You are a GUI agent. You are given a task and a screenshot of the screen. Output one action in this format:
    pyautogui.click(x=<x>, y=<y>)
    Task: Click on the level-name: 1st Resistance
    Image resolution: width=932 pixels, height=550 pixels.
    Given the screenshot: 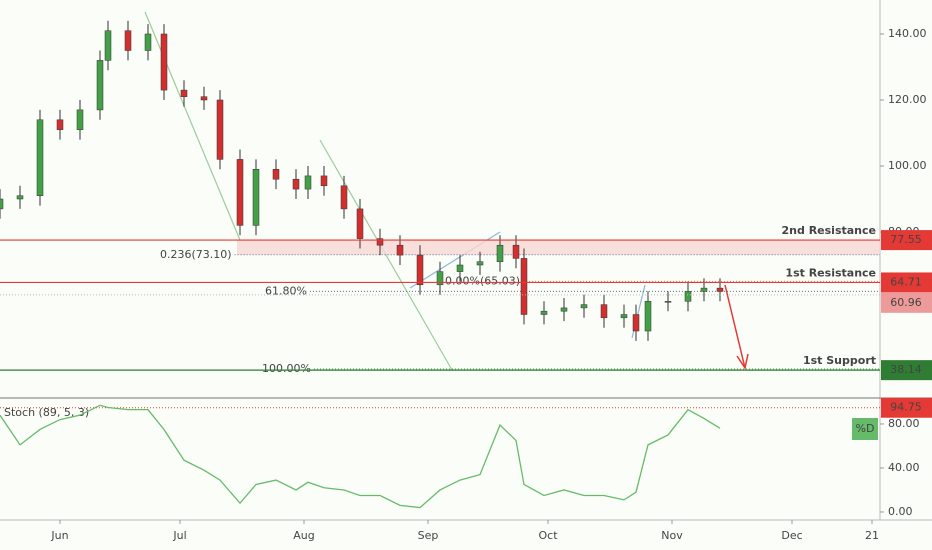 What is the action you would take?
    pyautogui.click(x=830, y=272)
    